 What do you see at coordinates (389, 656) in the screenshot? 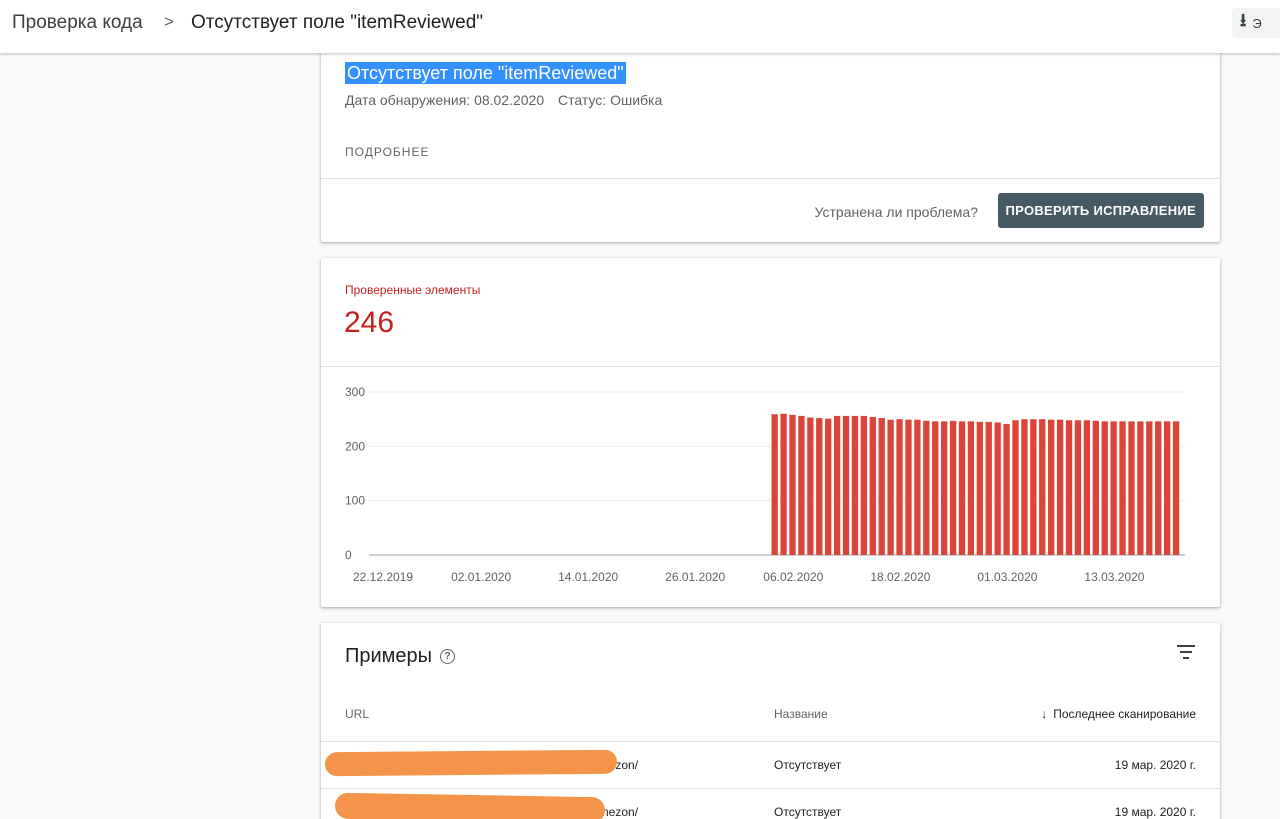
I see `examples-title-text: Примеры` at bounding box center [389, 656].